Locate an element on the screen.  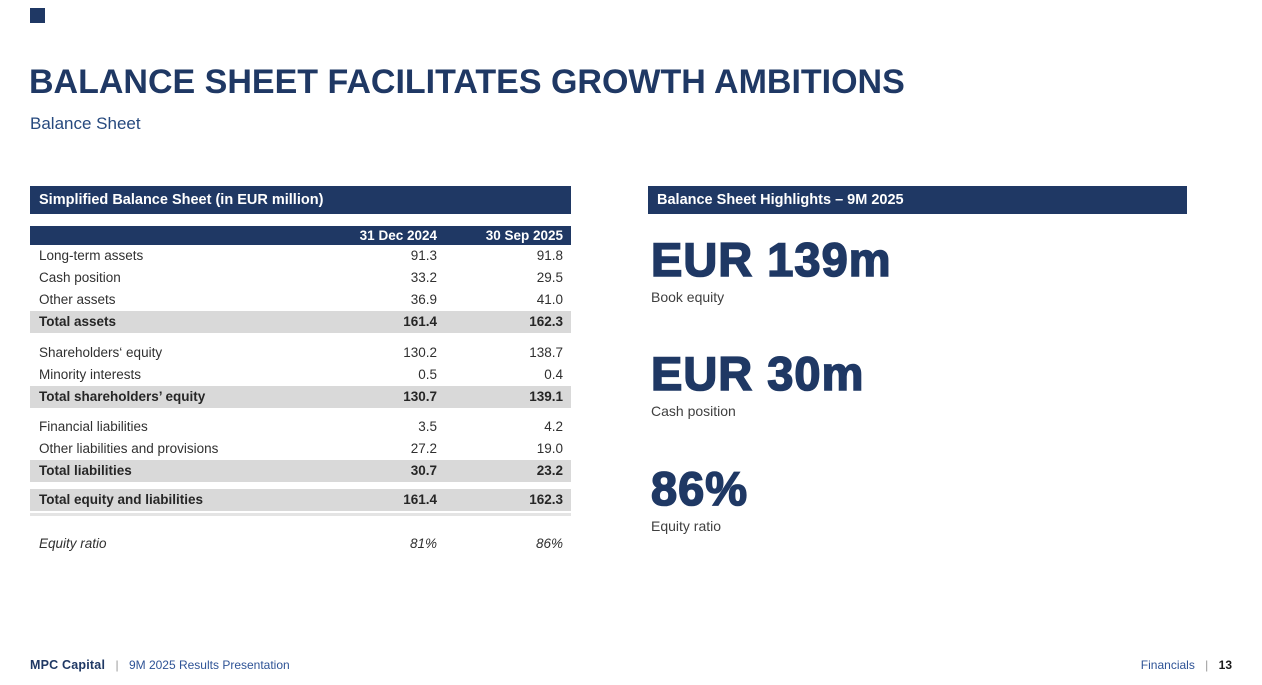
row-value-2024: 130.2 is located at coordinates (420, 352).